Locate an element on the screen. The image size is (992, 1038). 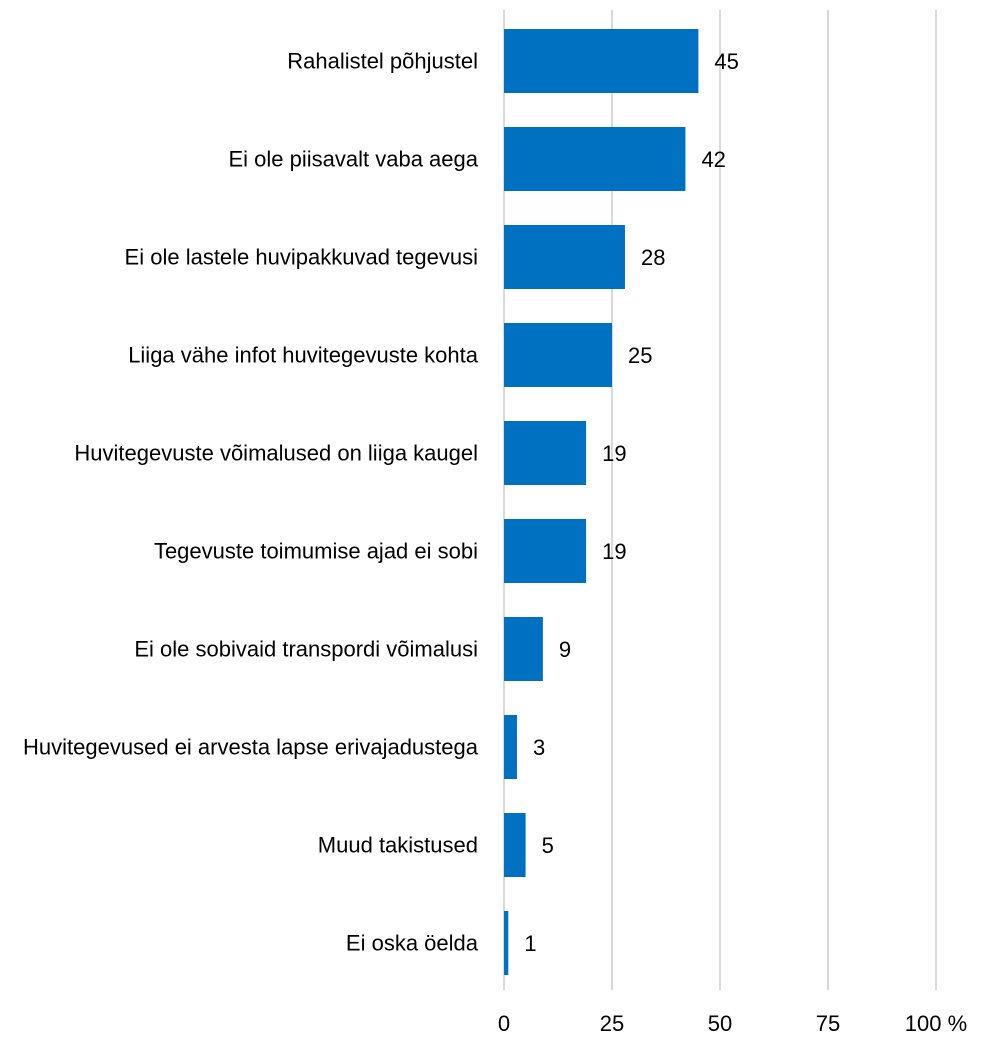
category-label: Liiga vähe infot huvitegevuste kohta is located at coordinates (303, 355).